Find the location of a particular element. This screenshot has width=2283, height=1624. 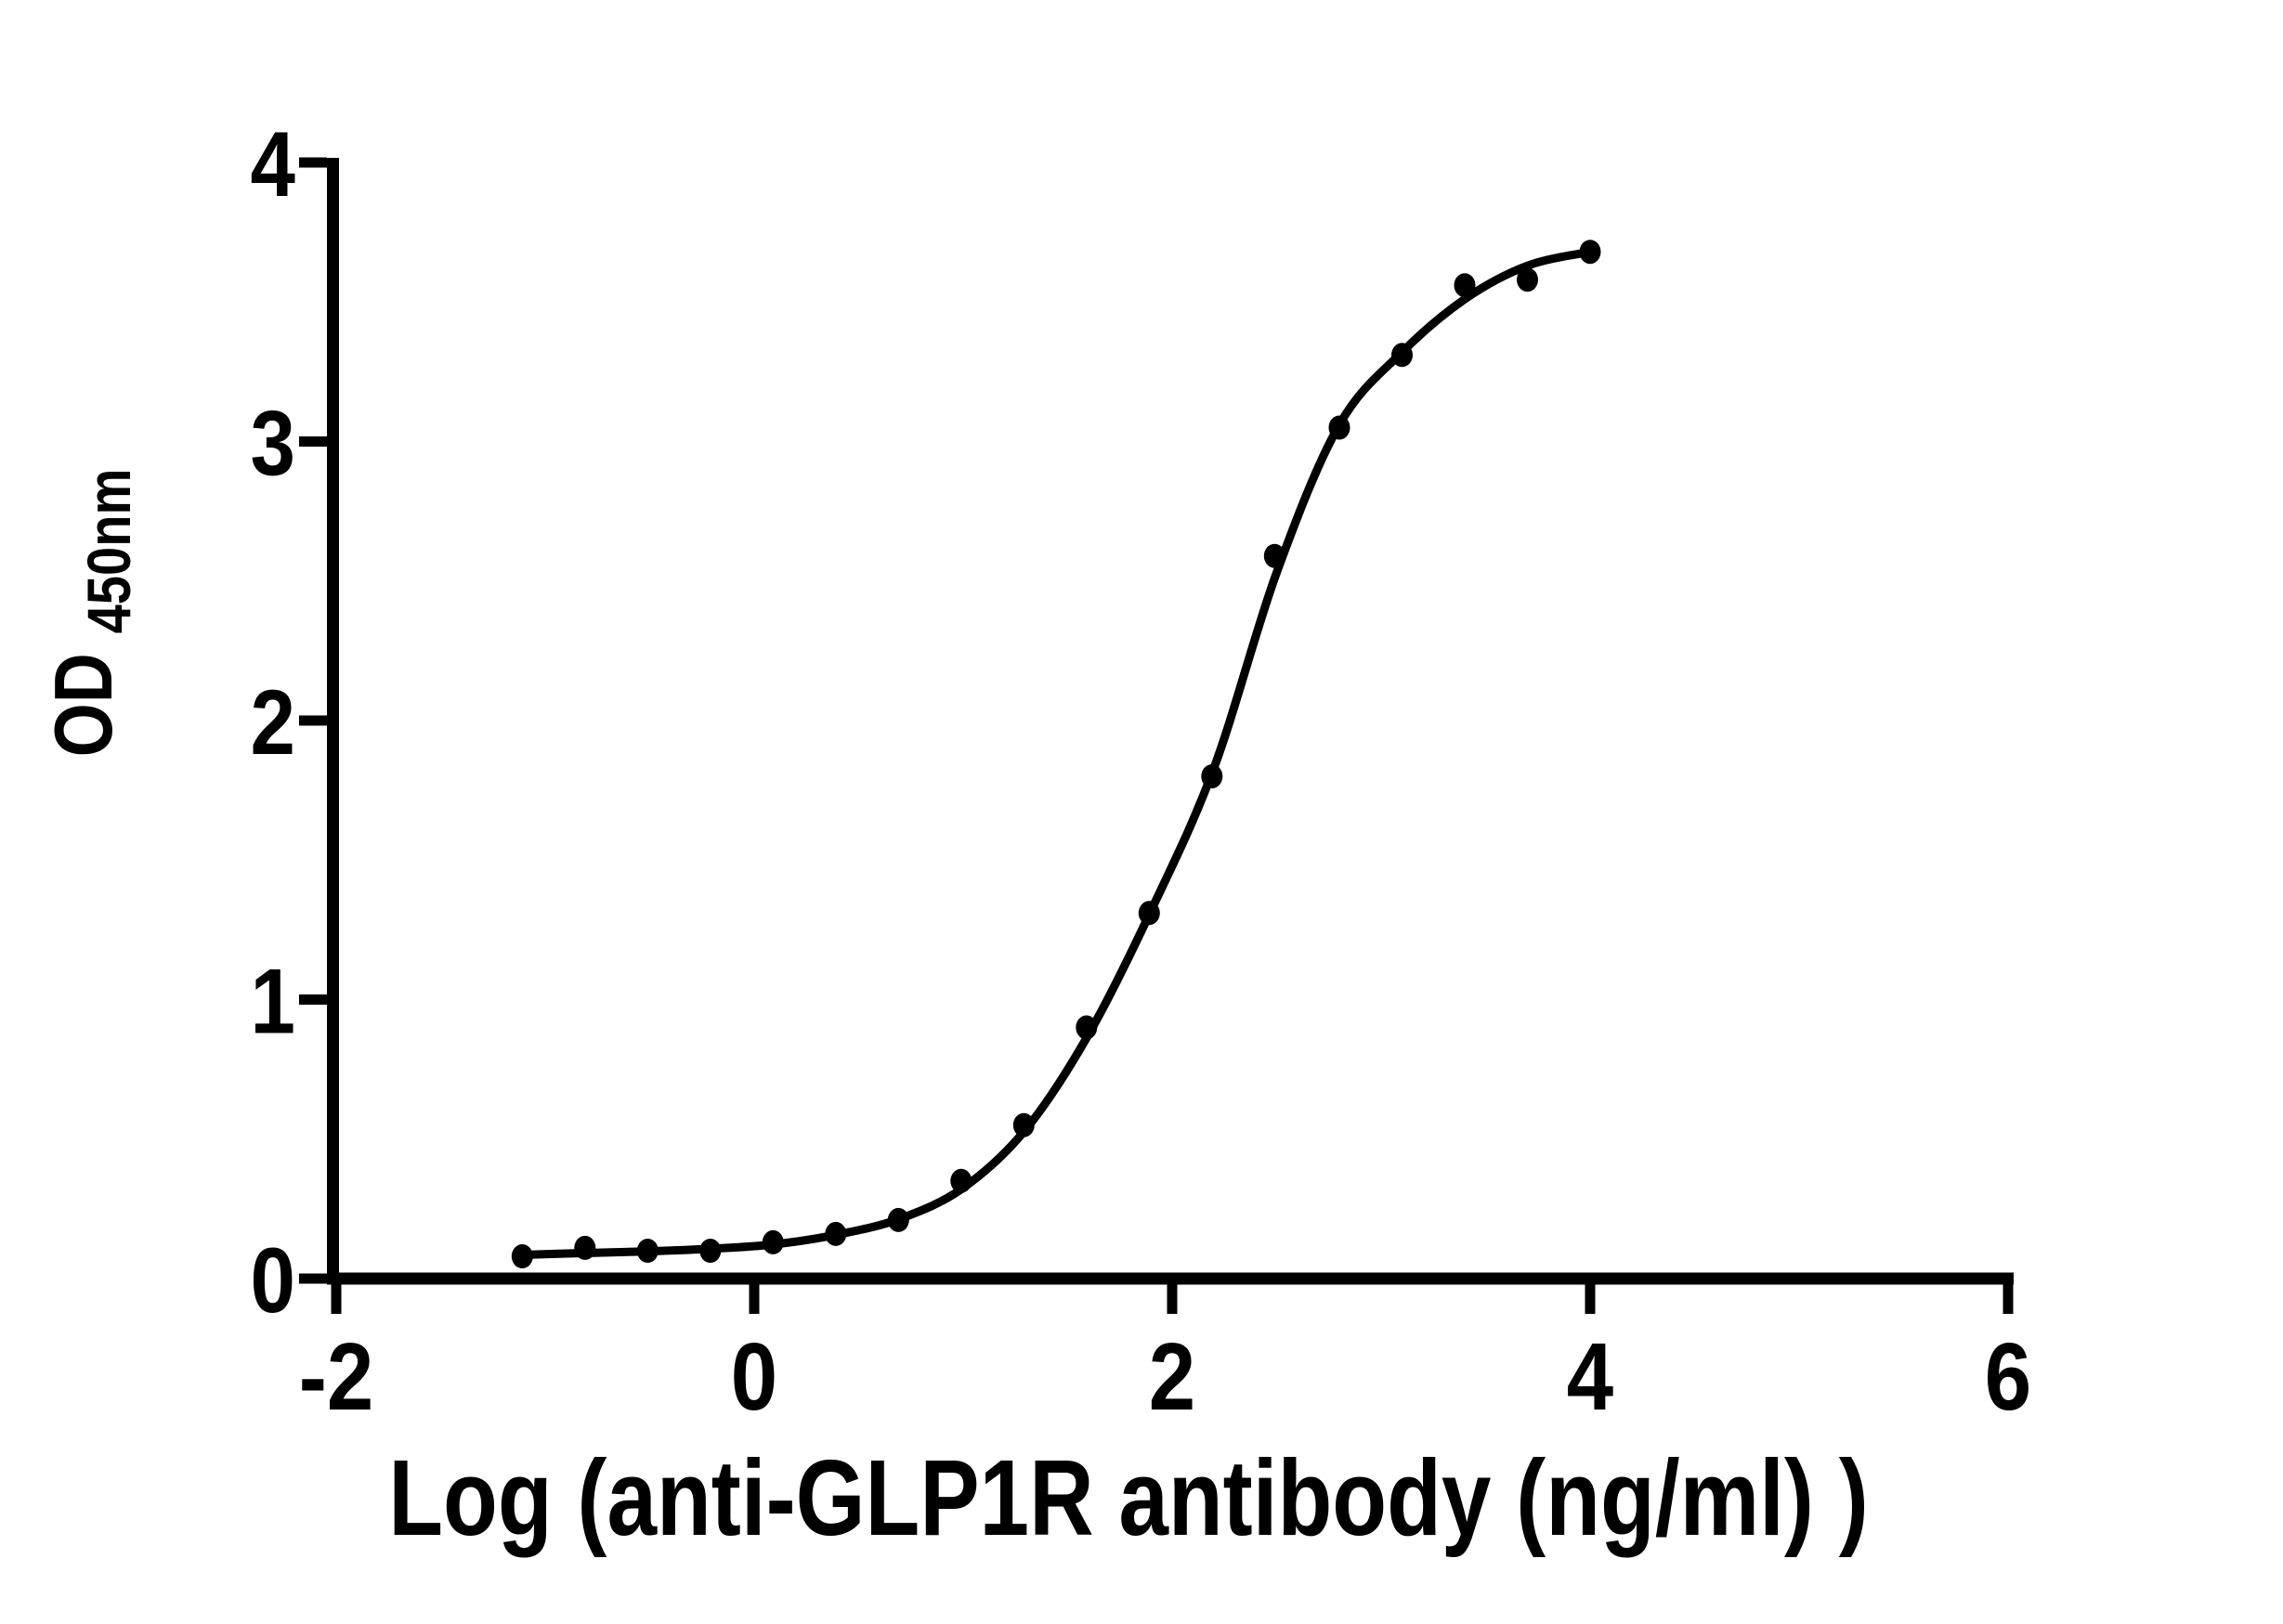

x-tick-label: 2 is located at coordinates (1172, 1377).